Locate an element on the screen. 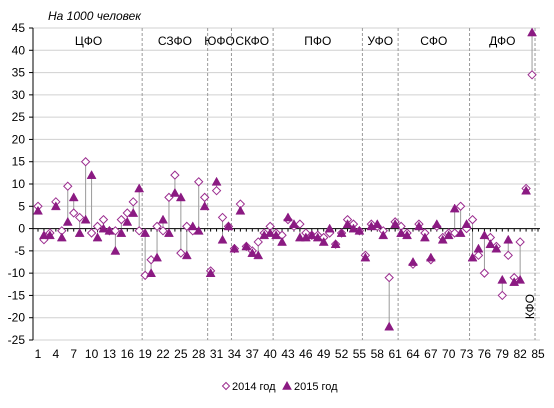  x-tick-label-10: 31 is located at coordinates (217, 354).